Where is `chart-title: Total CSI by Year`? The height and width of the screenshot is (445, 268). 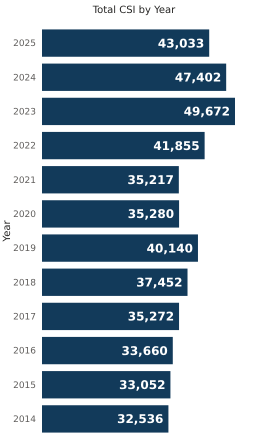 chart-title: Total CSI by Year is located at coordinates (134, 10).